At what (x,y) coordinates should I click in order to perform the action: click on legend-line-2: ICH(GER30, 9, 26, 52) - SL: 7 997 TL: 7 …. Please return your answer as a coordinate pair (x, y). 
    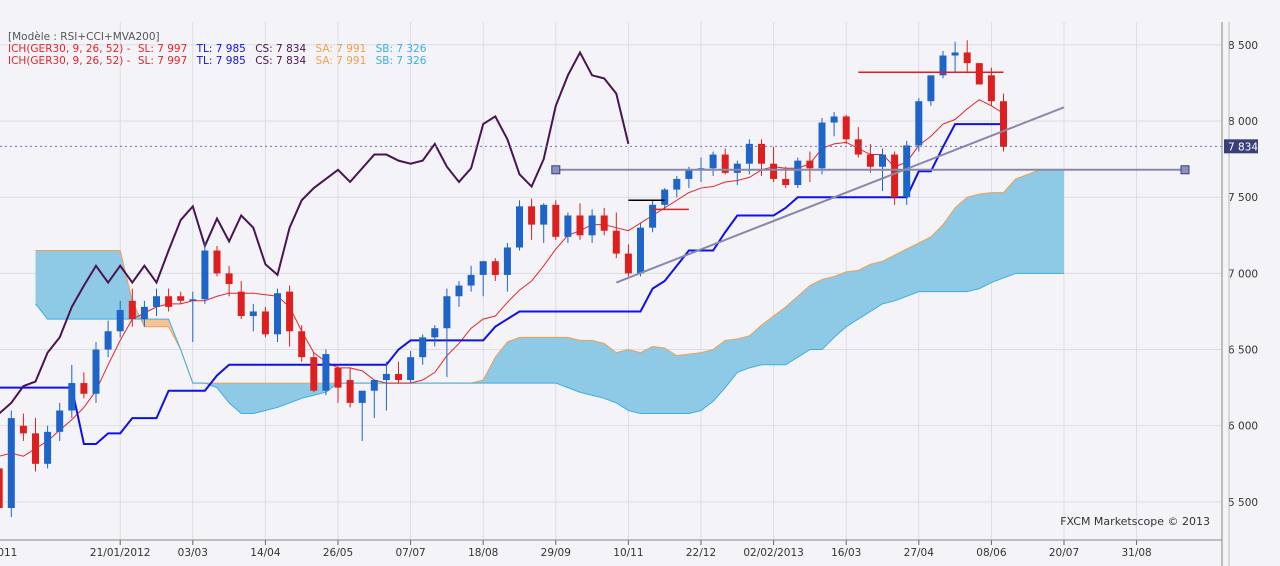
    Looking at the image, I should click on (217, 61).